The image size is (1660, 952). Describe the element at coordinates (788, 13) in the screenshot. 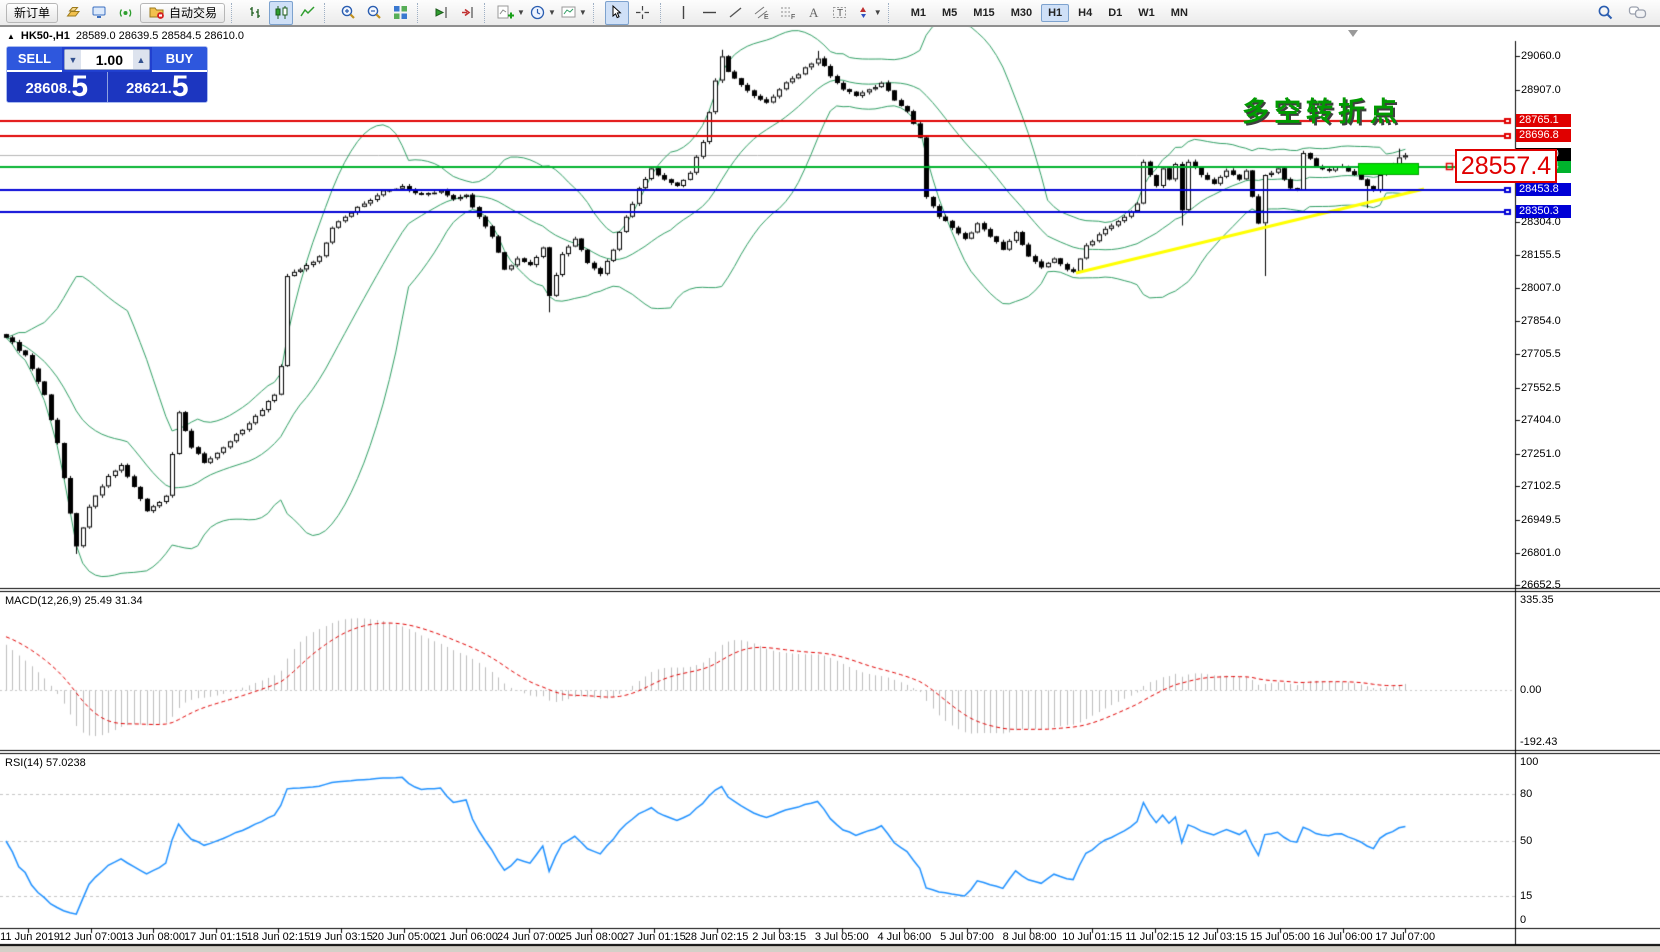

I see `fibonacci-tool-icon: F` at that location.